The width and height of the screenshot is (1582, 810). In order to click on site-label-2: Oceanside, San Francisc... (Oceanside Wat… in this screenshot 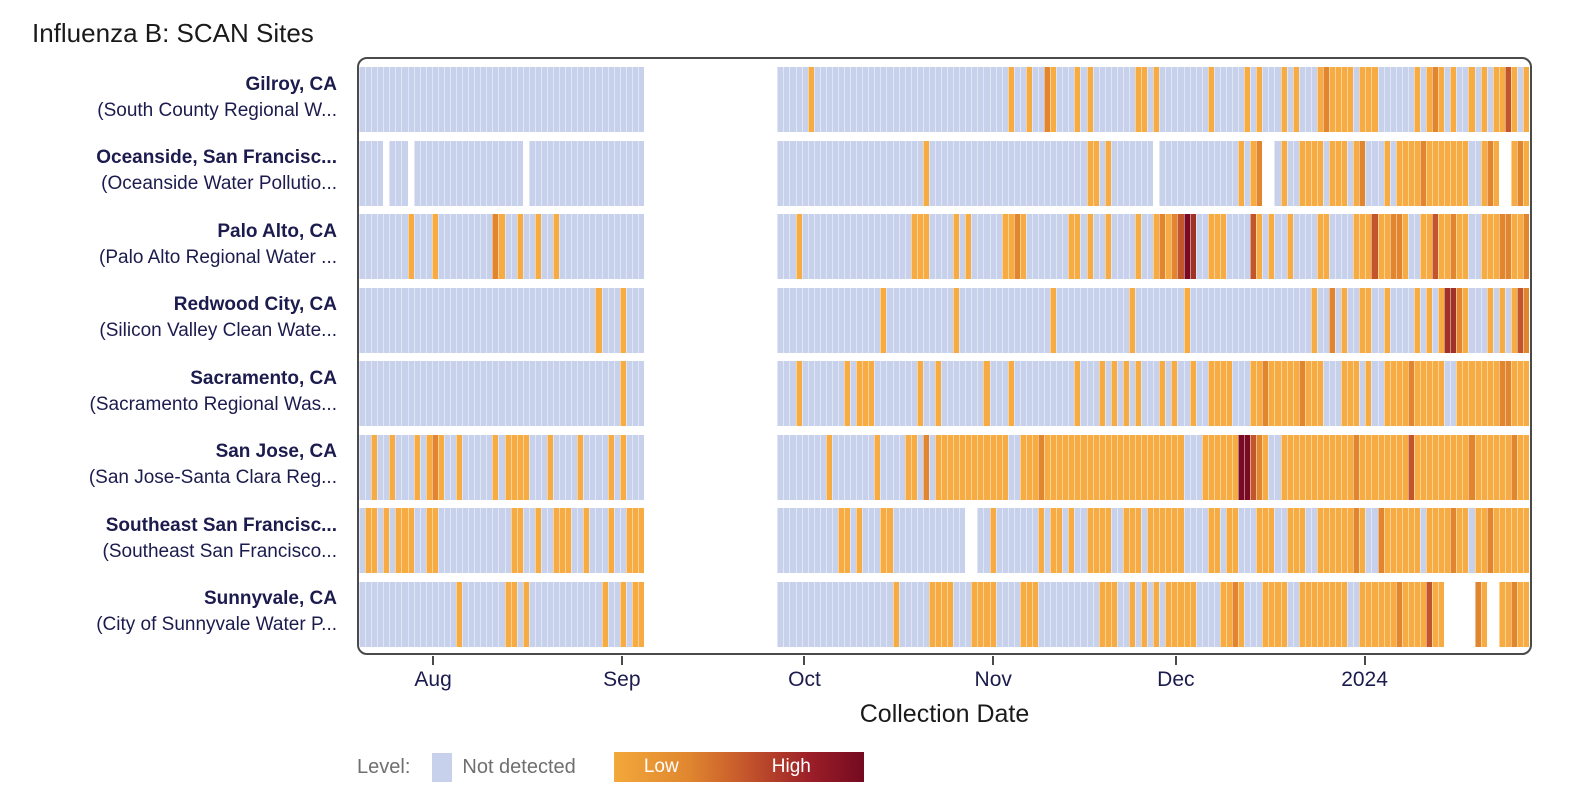, I will do `click(168, 171)`.